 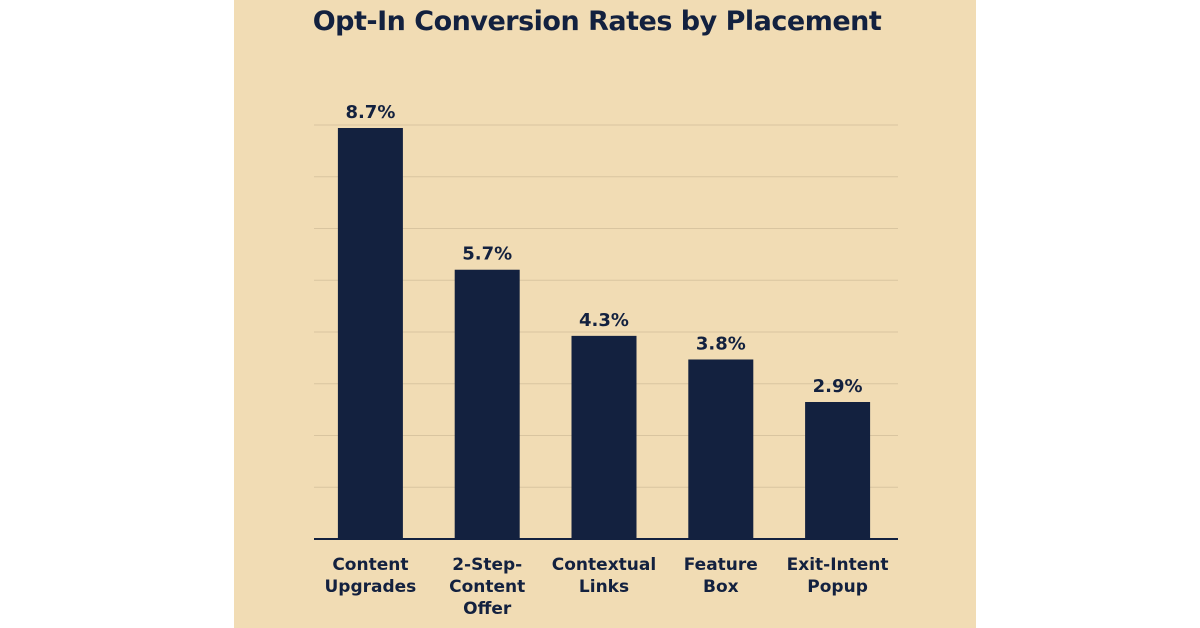 What do you see at coordinates (604, 320) in the screenshot?
I see `bar-value-label: 4.3%` at bounding box center [604, 320].